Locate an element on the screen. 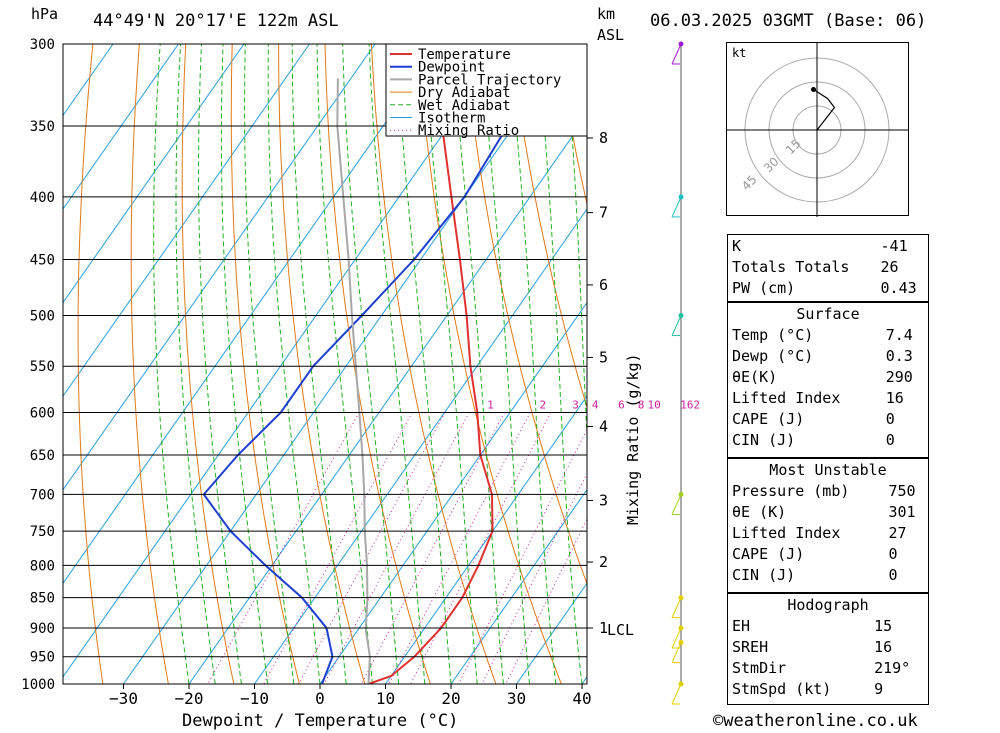 The image size is (1000, 733). pressure-tick-label: 950 is located at coordinates (42, 658).